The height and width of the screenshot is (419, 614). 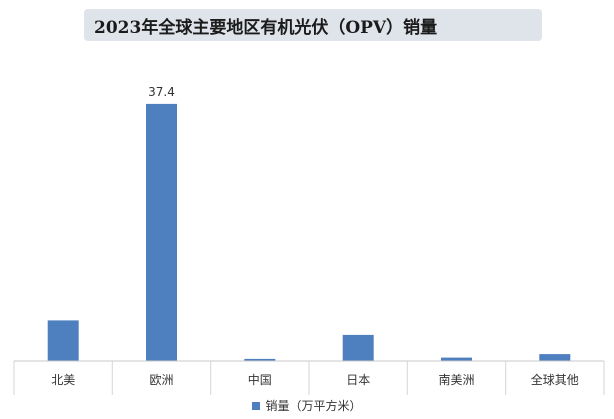 I want to click on x-tick-label-5: 南美洲, so click(x=456, y=379).